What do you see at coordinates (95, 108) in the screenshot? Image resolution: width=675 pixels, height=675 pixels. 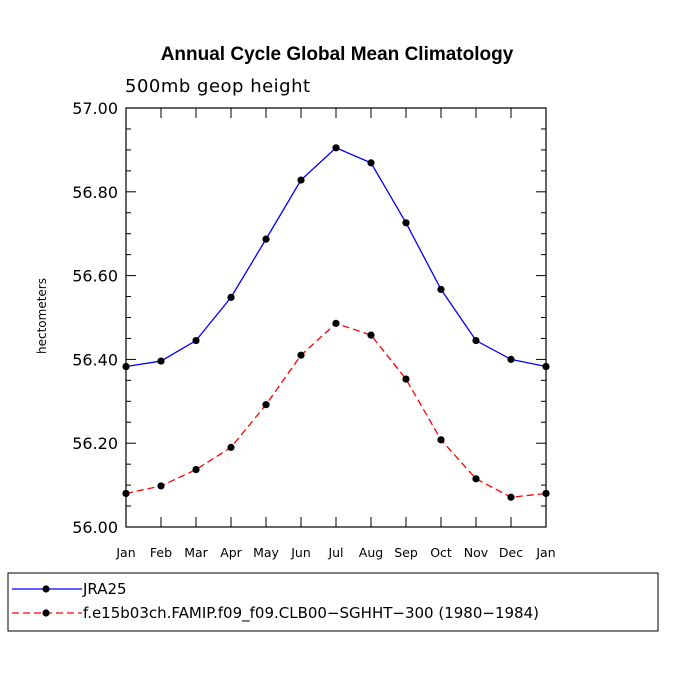 I see `y-tick-label: 57.00` at bounding box center [95, 108].